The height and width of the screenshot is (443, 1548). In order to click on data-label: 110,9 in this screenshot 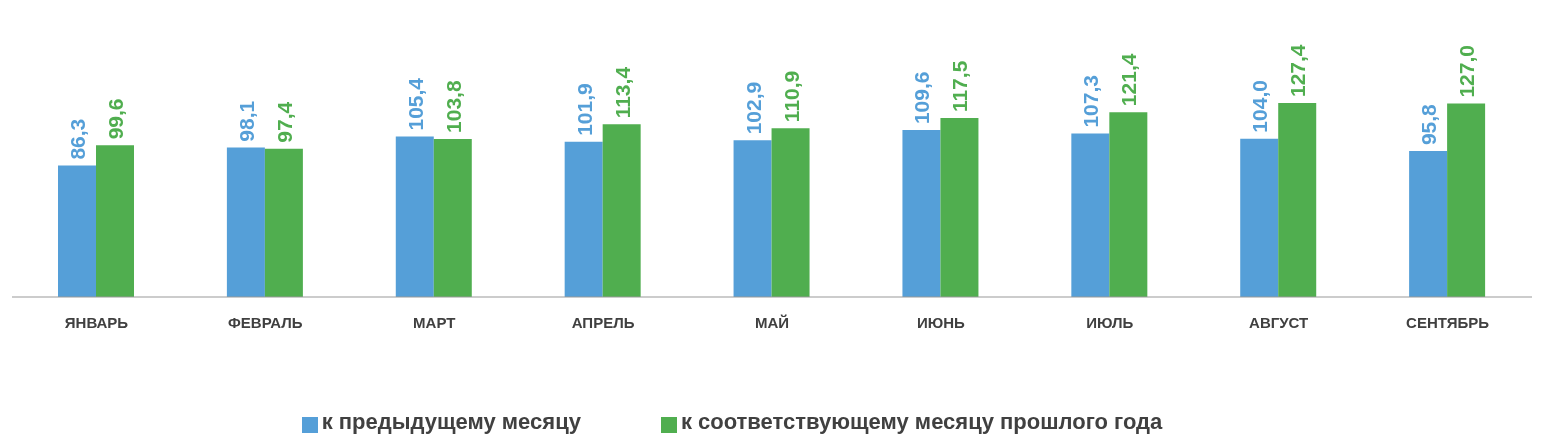, I will do `click(791, 96)`.